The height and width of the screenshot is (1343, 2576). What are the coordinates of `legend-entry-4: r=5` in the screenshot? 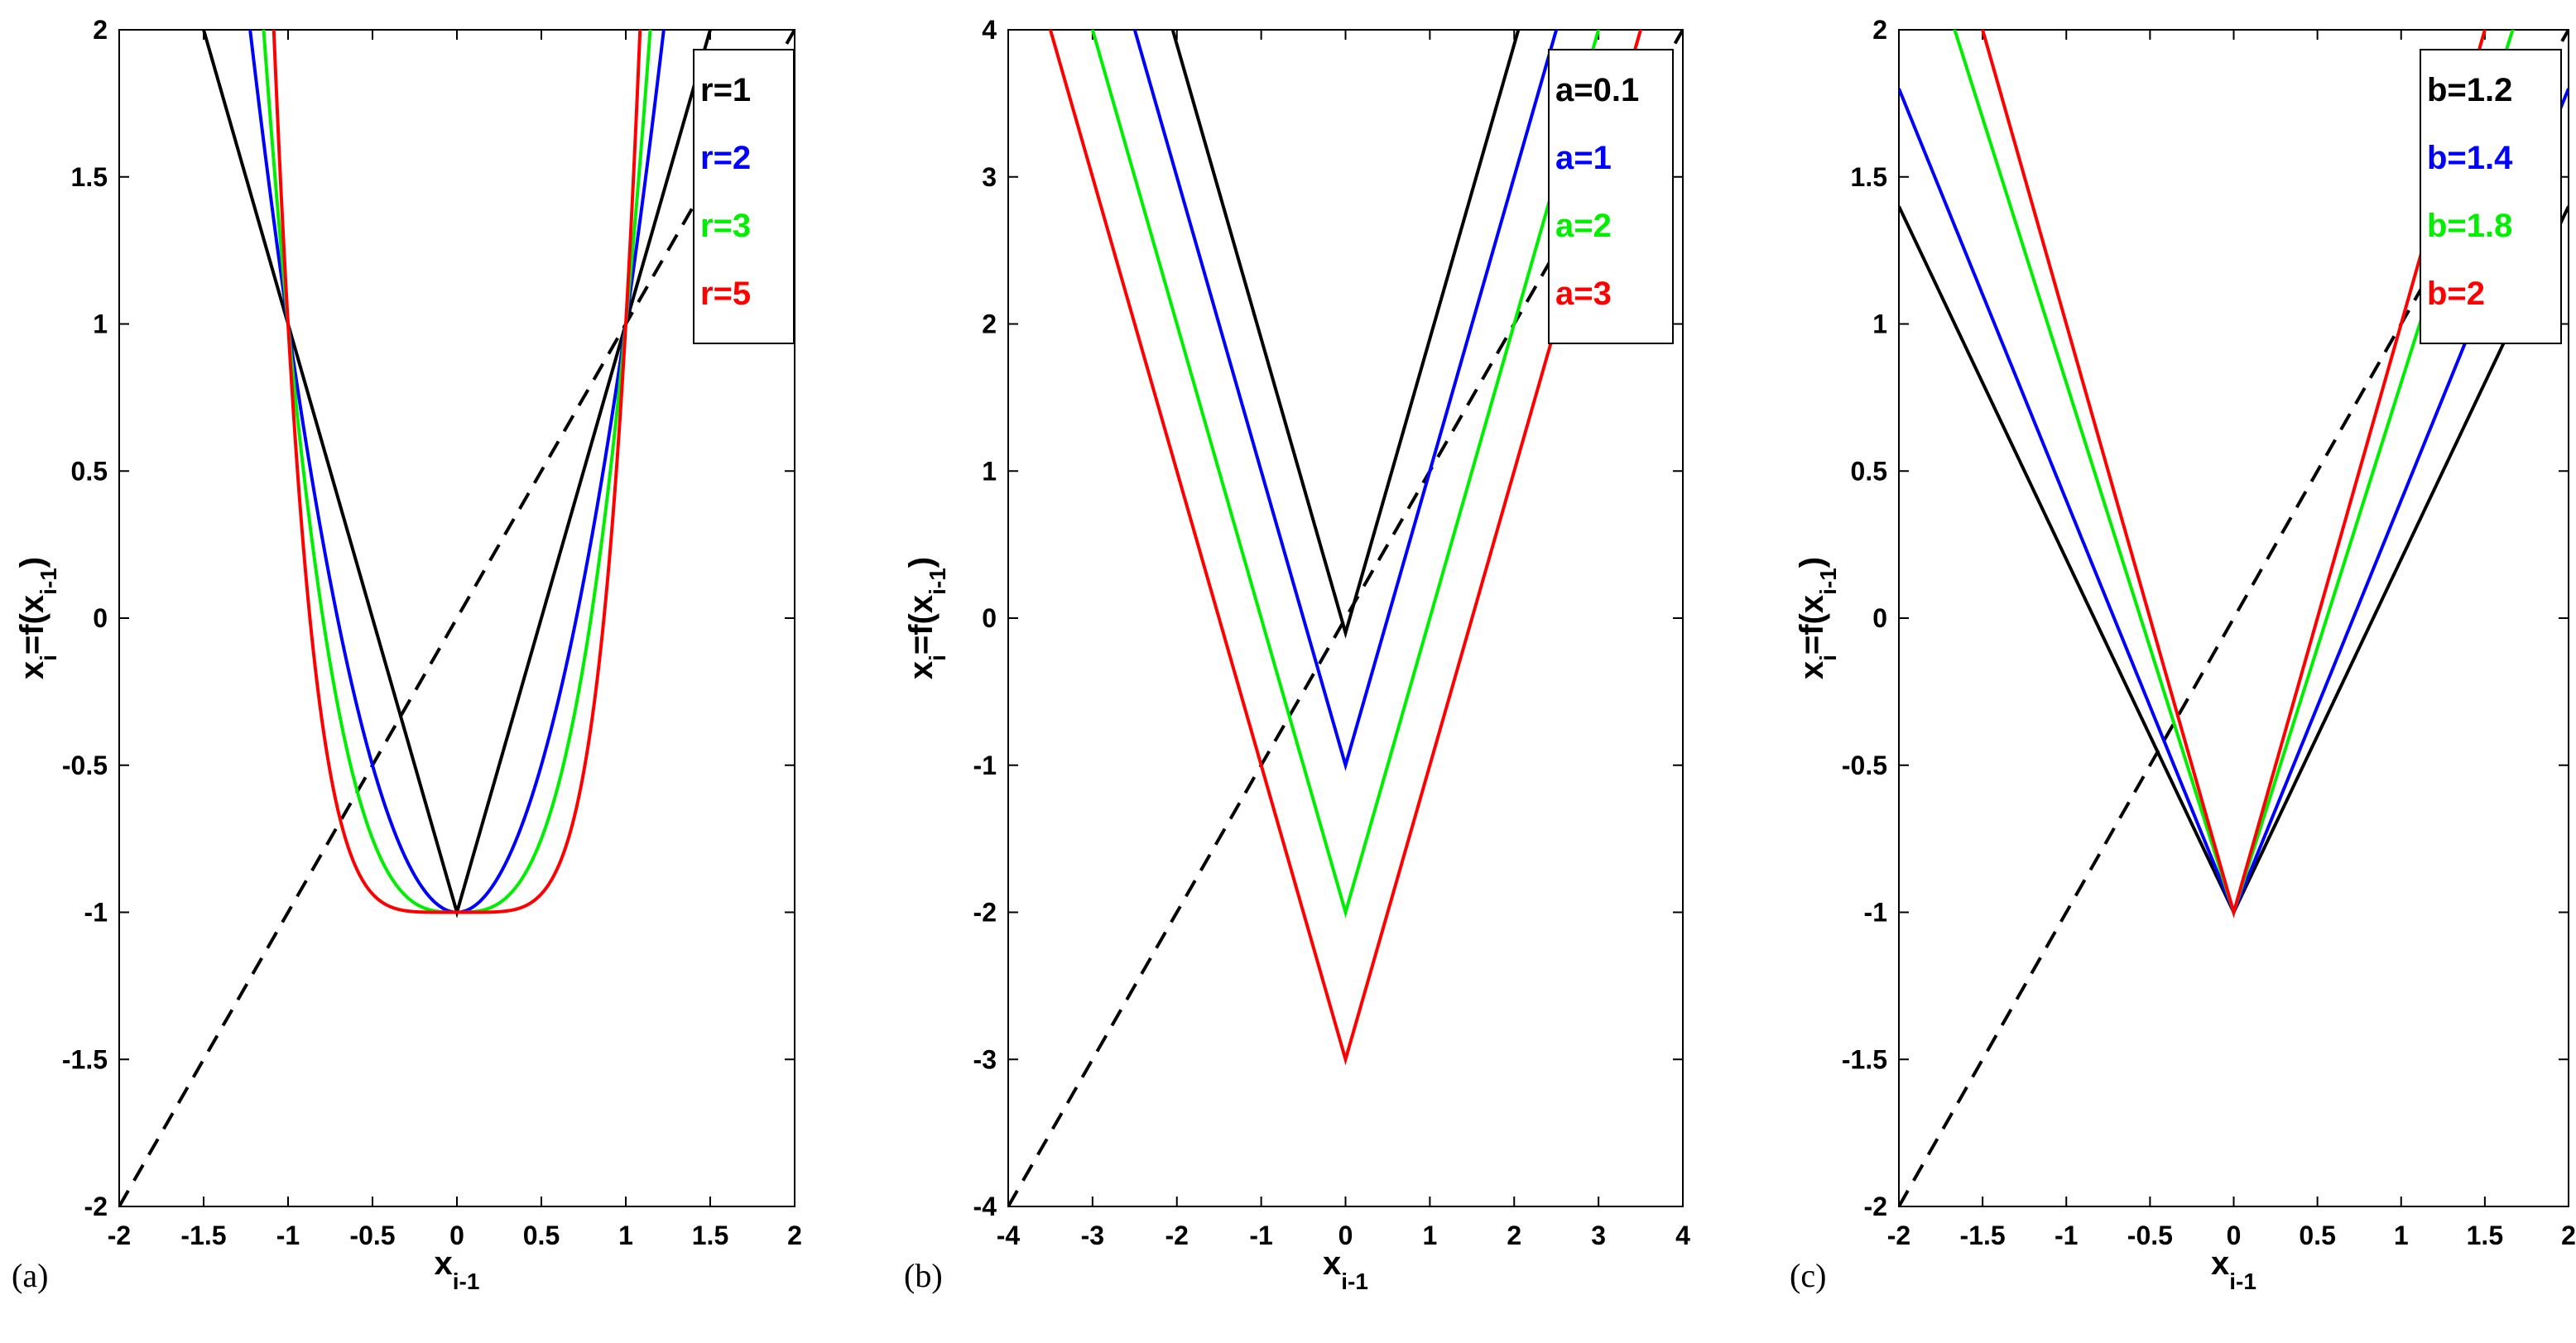 It's located at (725, 294).